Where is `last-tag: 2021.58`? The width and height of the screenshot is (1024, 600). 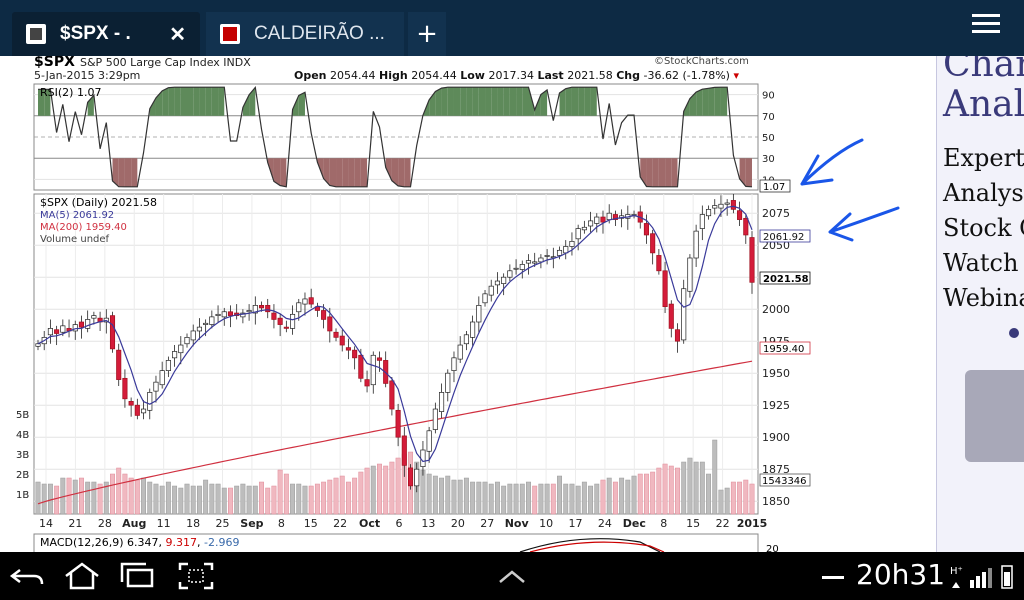
last-tag: 2021.58 is located at coordinates (786, 279).